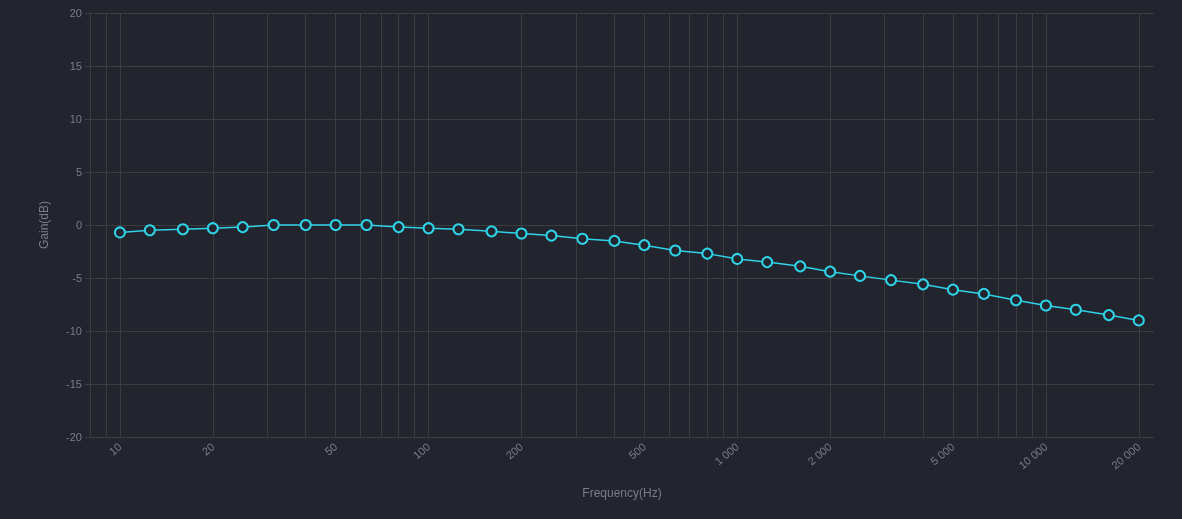 The height and width of the screenshot is (519, 1182). I want to click on x-tick-label: 200, so click(514, 451).